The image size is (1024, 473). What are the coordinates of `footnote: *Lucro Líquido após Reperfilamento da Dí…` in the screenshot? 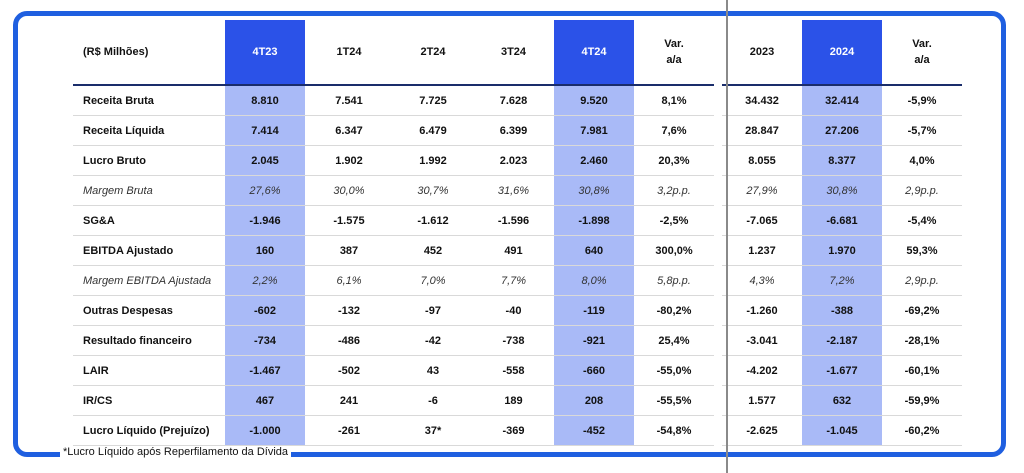 It's located at (176, 452).